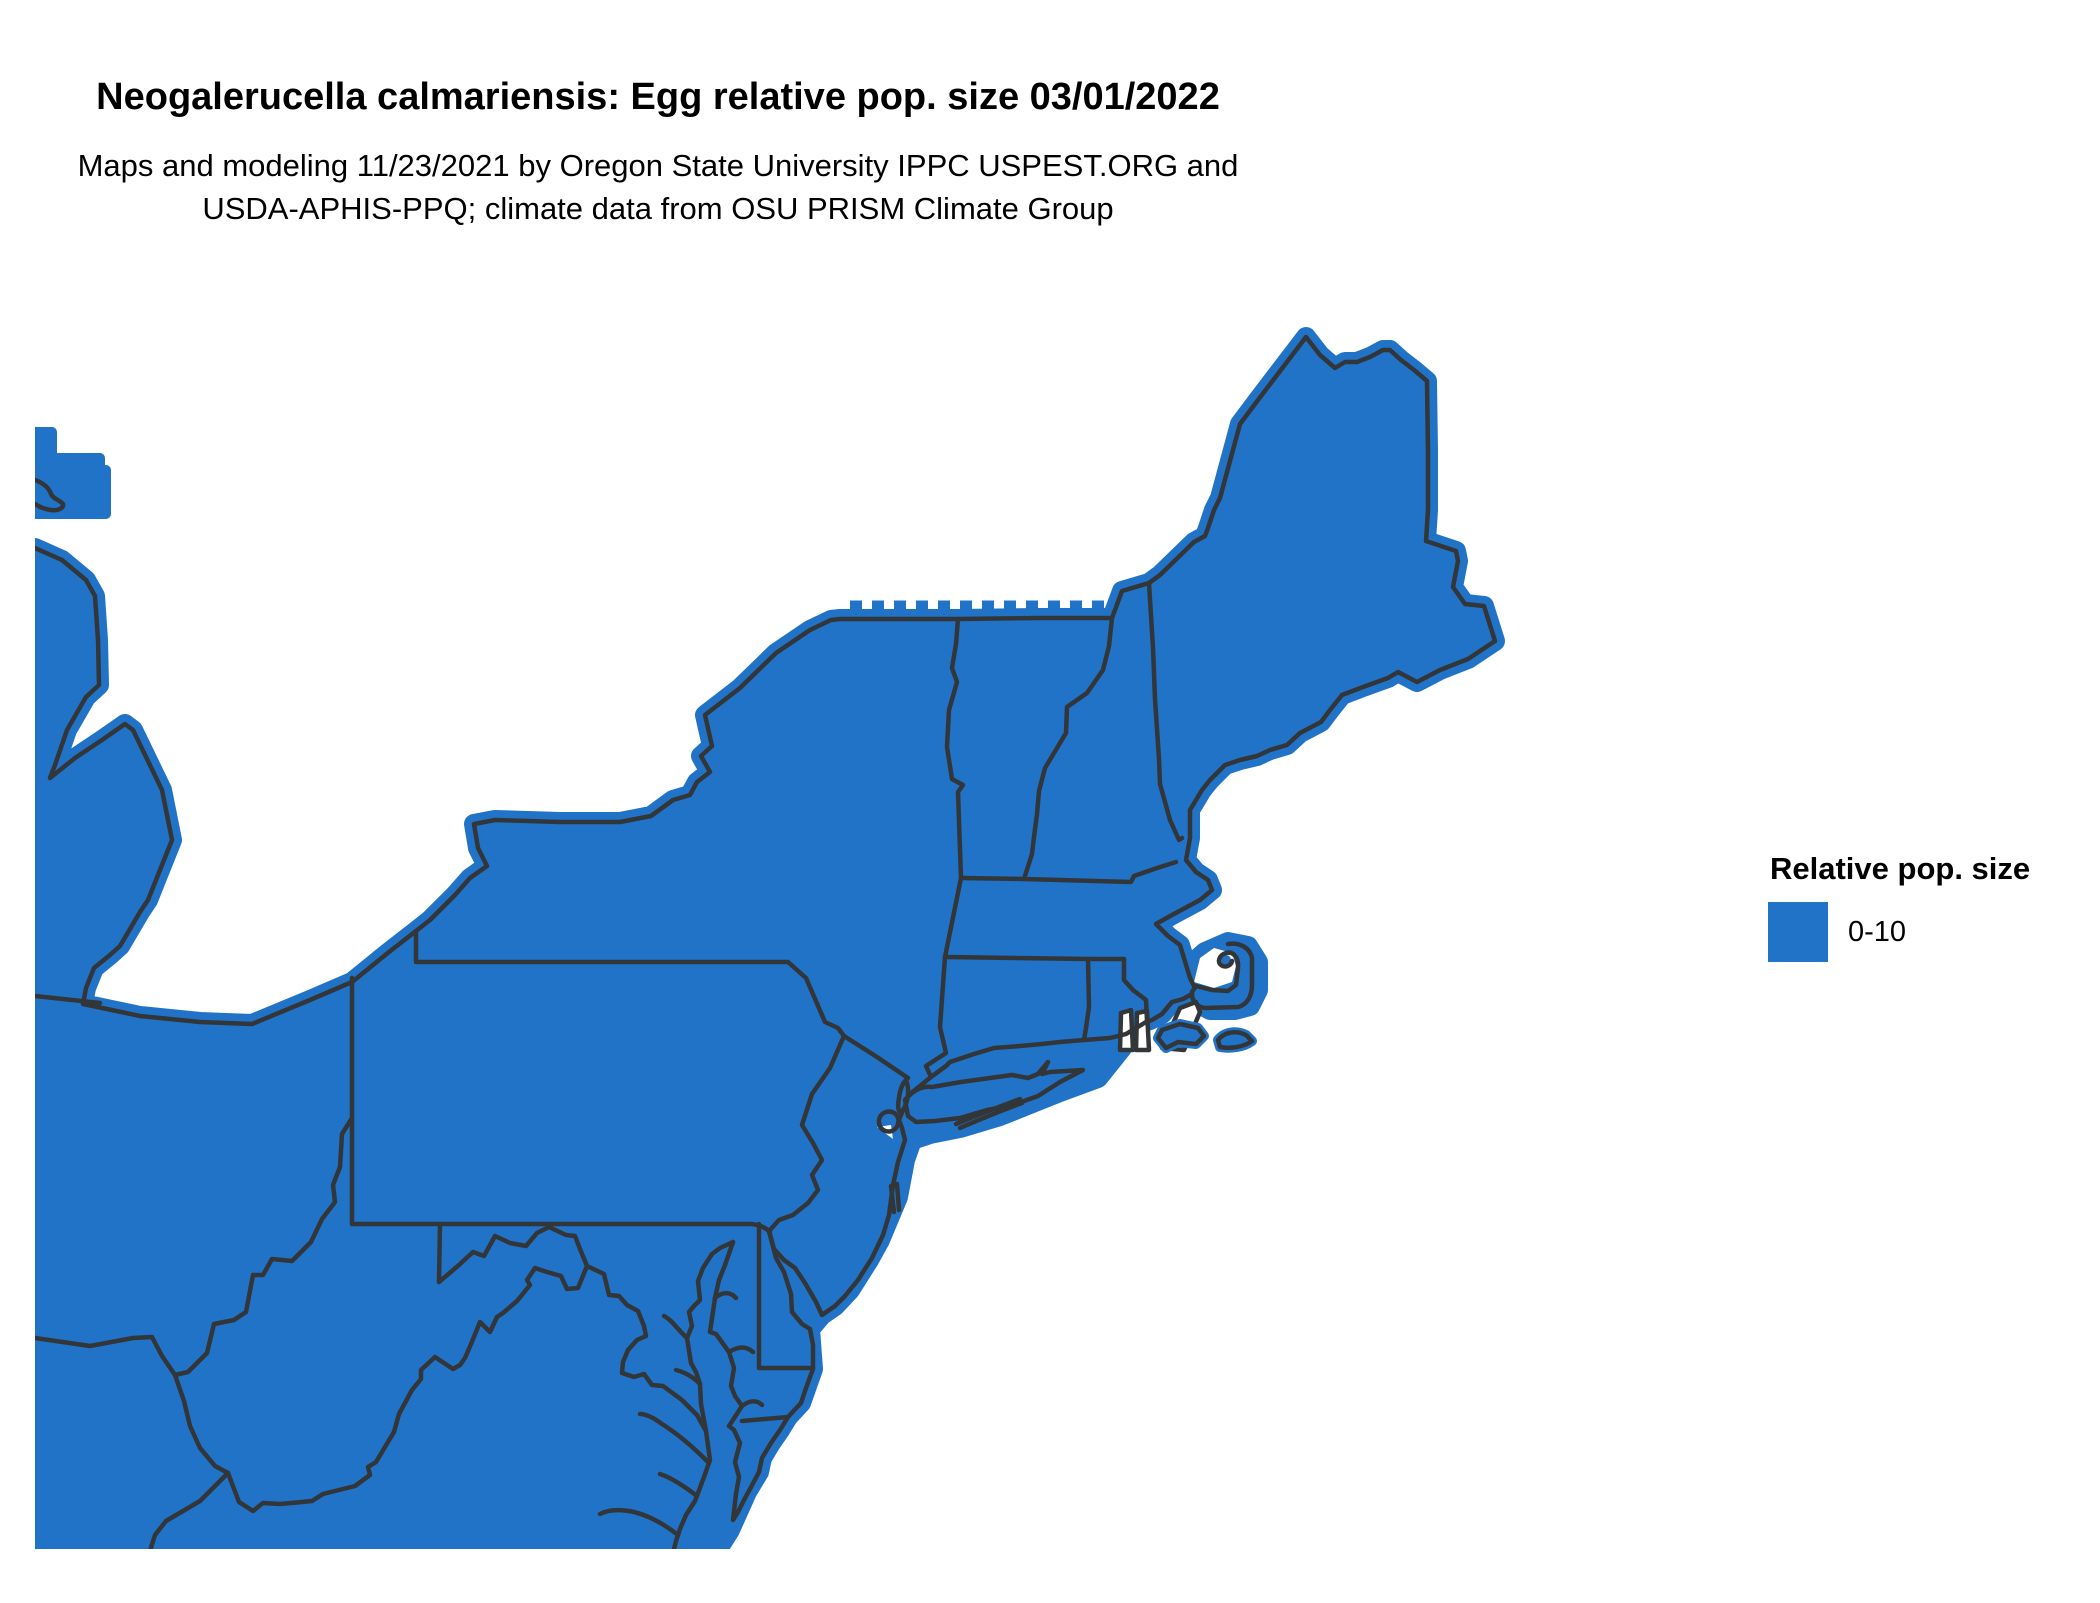 The width and height of the screenshot is (2100, 1603). Describe the element at coordinates (1068, 748) in the screenshot. I see `border-vt-nh-connecticut-river` at that location.